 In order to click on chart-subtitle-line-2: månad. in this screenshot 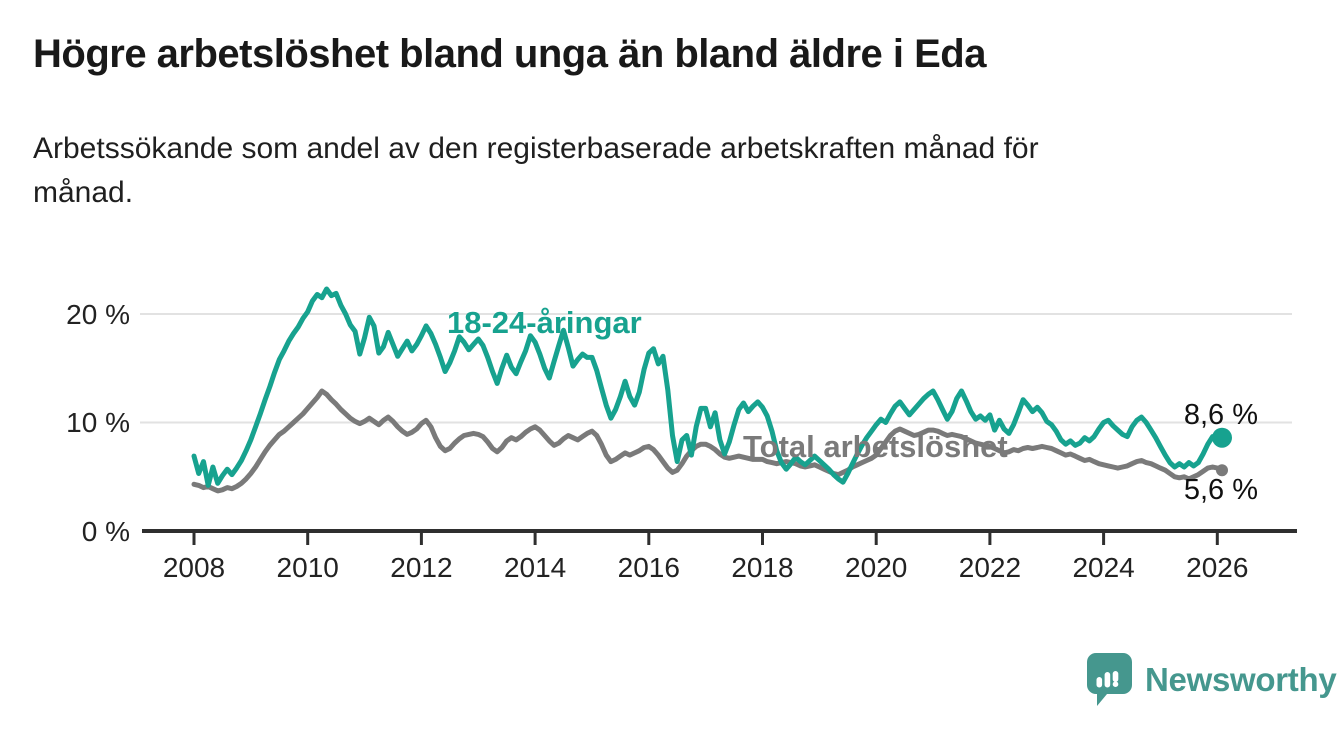, I will do `click(83, 192)`.